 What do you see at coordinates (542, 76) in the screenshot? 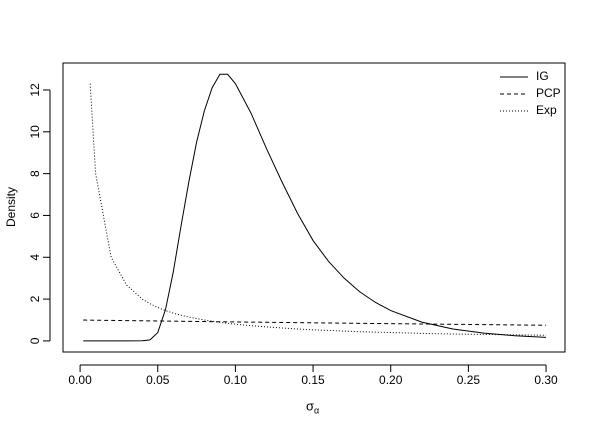
I see `legend-label: IG` at bounding box center [542, 76].